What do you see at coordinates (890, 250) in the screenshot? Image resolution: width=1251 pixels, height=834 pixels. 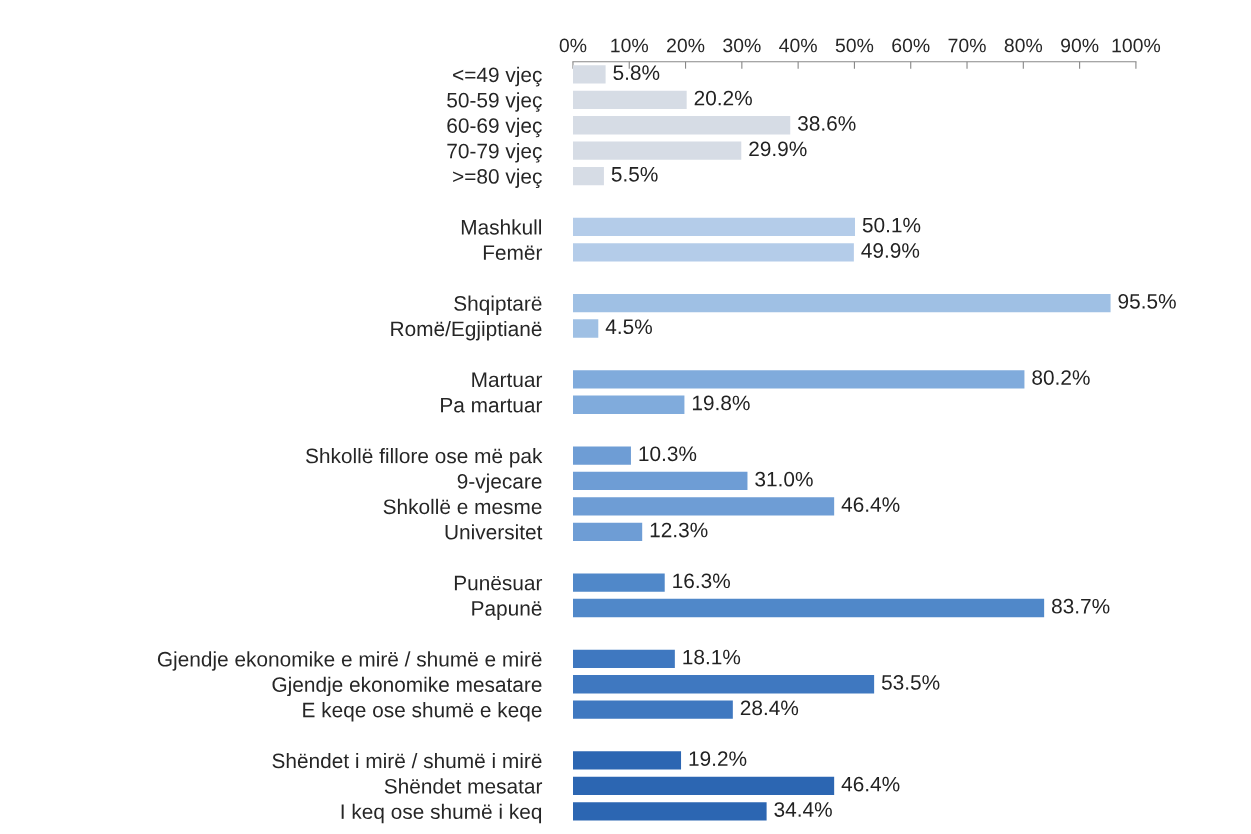 I see `data-label: 49.9%` at bounding box center [890, 250].